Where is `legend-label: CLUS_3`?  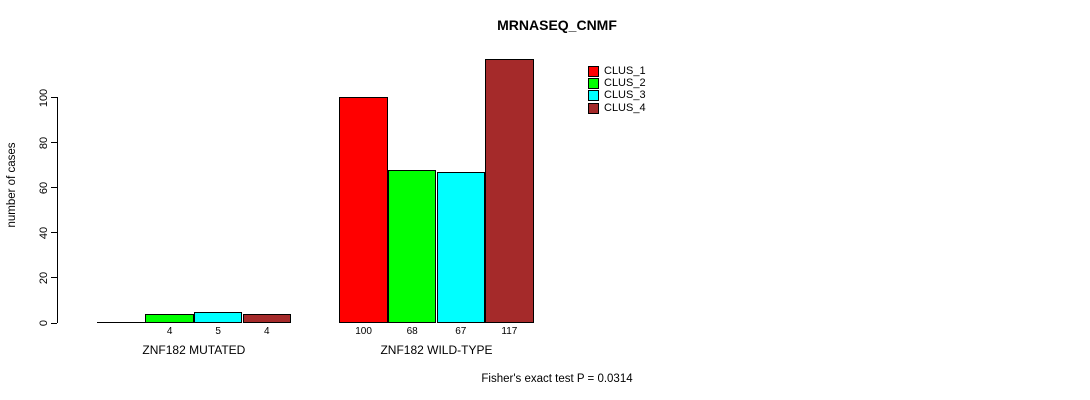
legend-label: CLUS_3 is located at coordinates (625, 95).